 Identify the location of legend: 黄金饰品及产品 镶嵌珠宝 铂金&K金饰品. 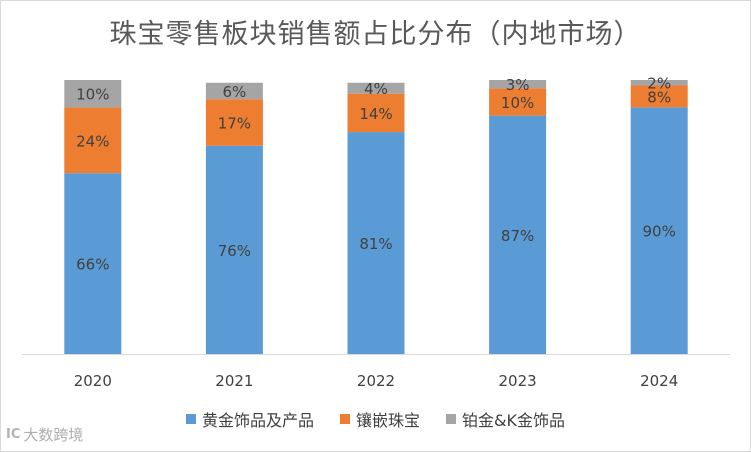
(375, 419).